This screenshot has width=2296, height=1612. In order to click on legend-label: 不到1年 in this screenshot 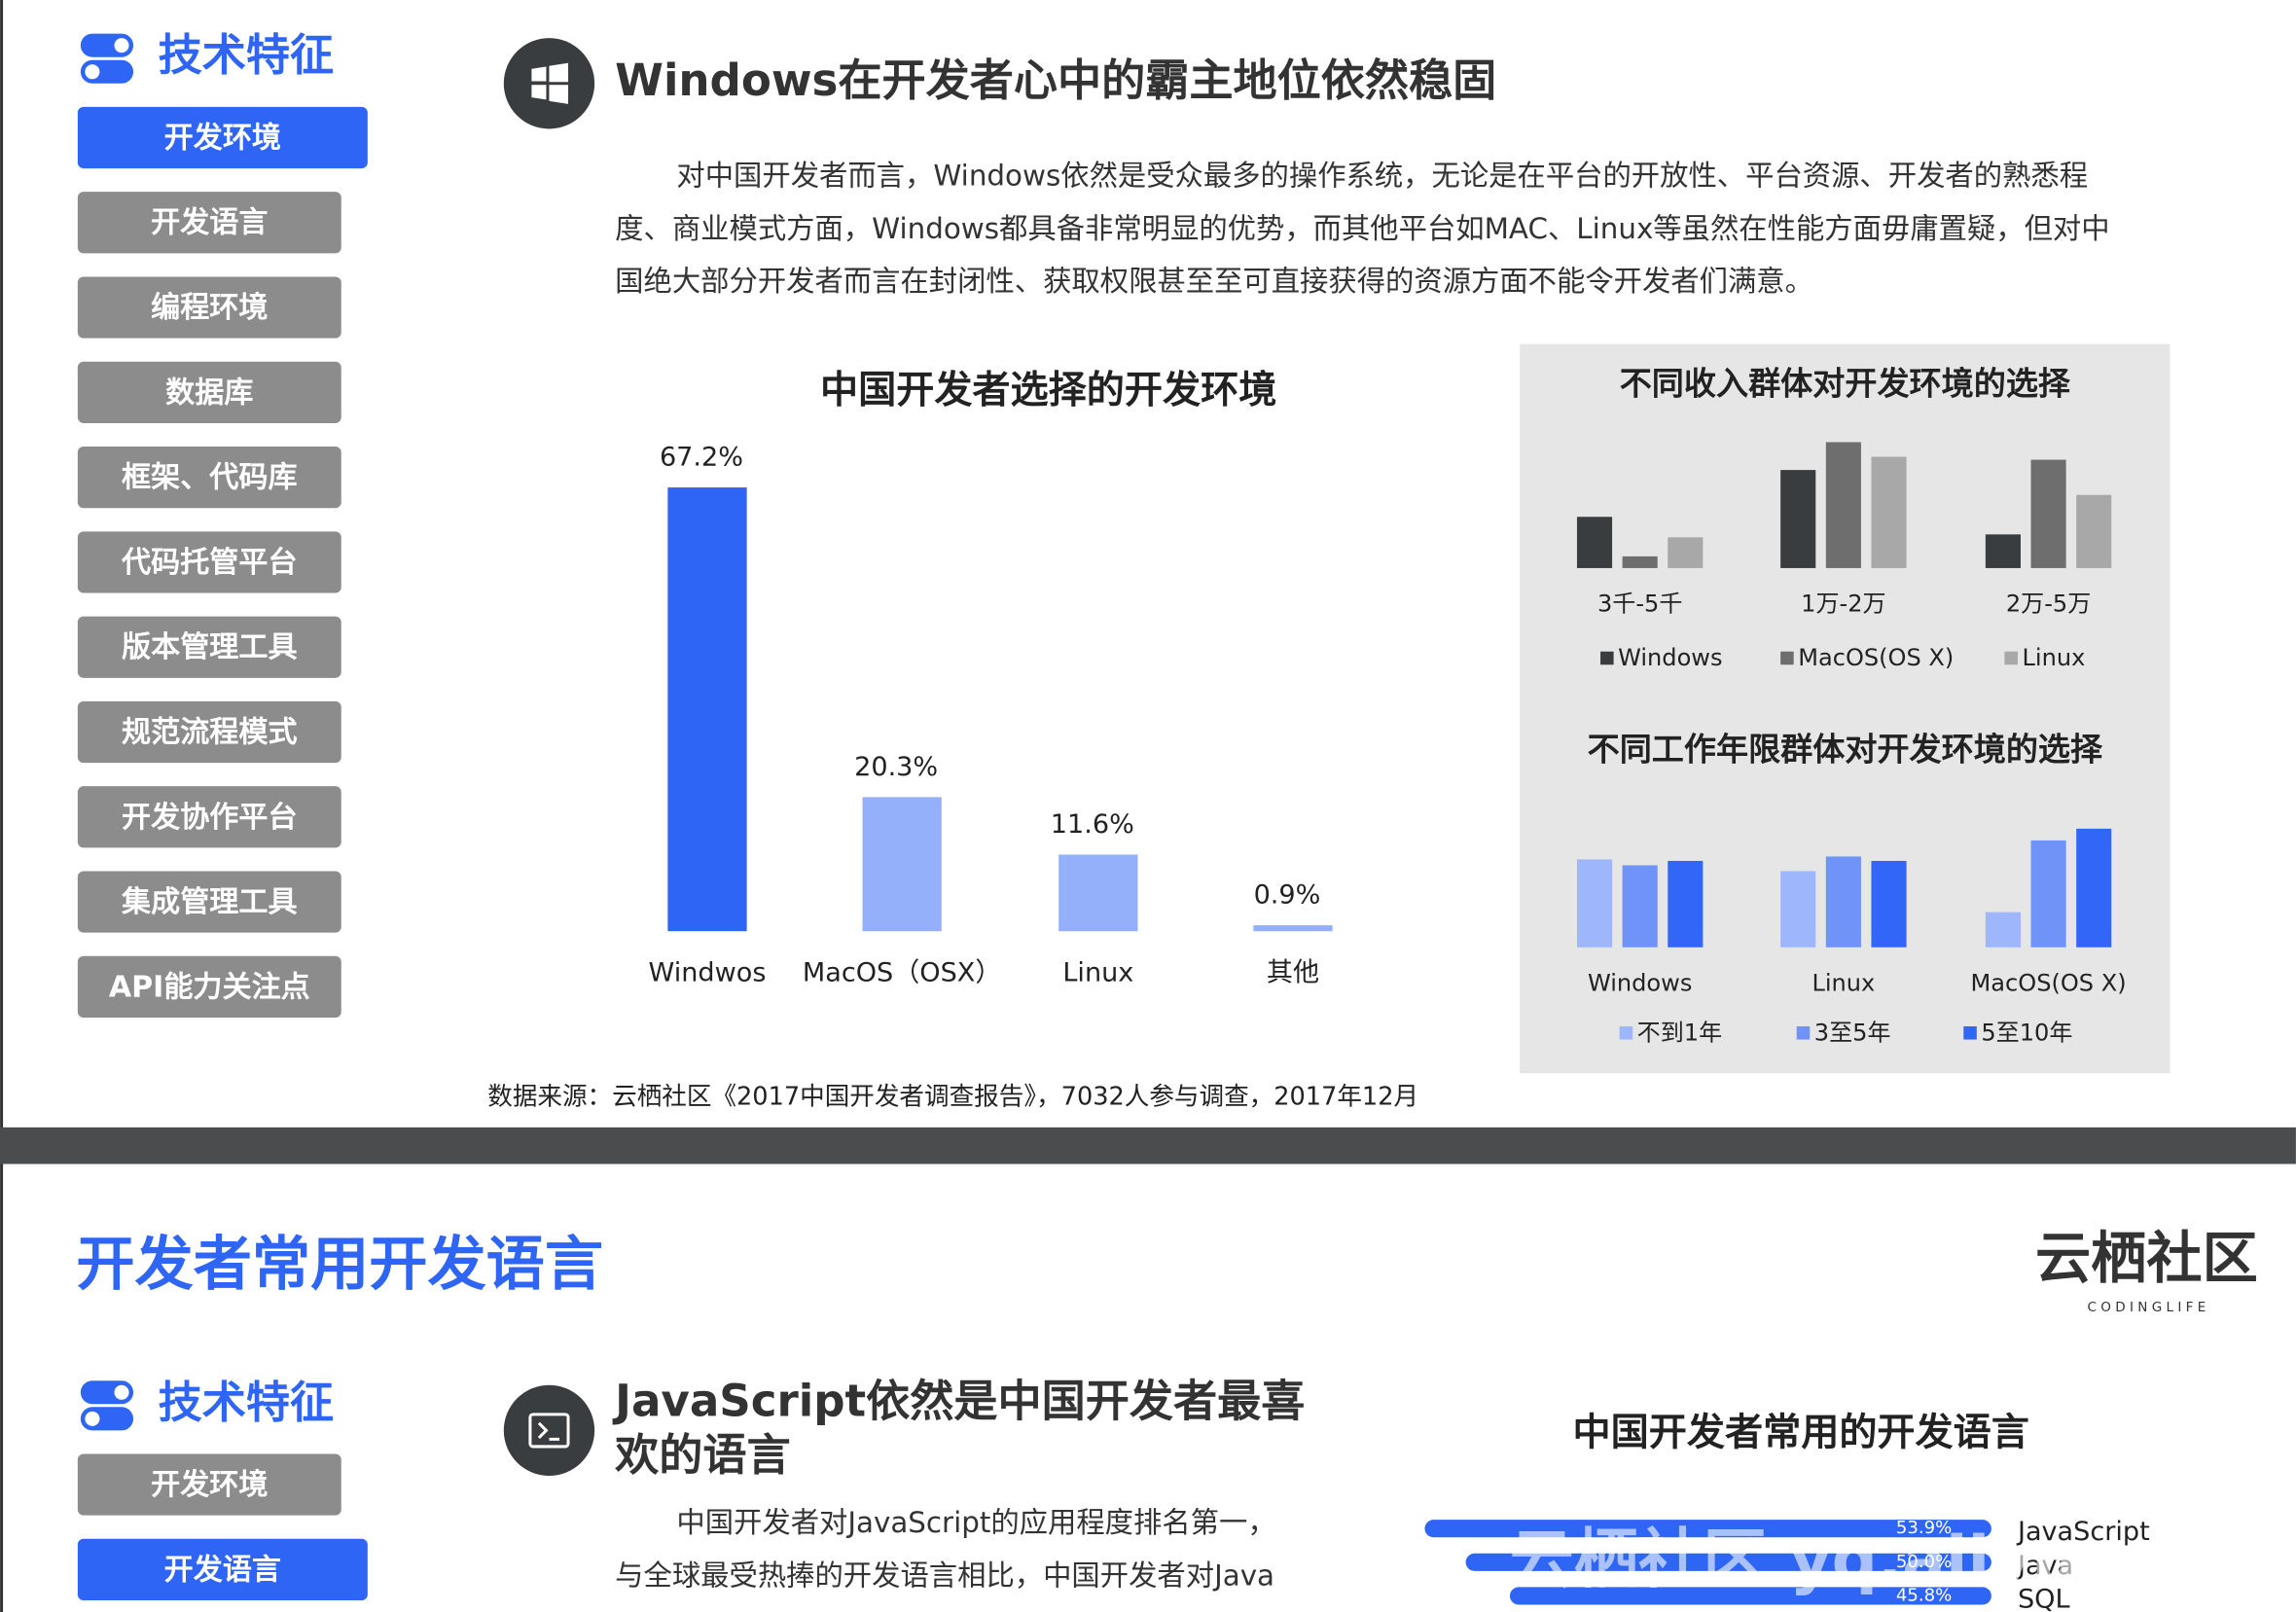, I will do `click(1679, 1033)`.